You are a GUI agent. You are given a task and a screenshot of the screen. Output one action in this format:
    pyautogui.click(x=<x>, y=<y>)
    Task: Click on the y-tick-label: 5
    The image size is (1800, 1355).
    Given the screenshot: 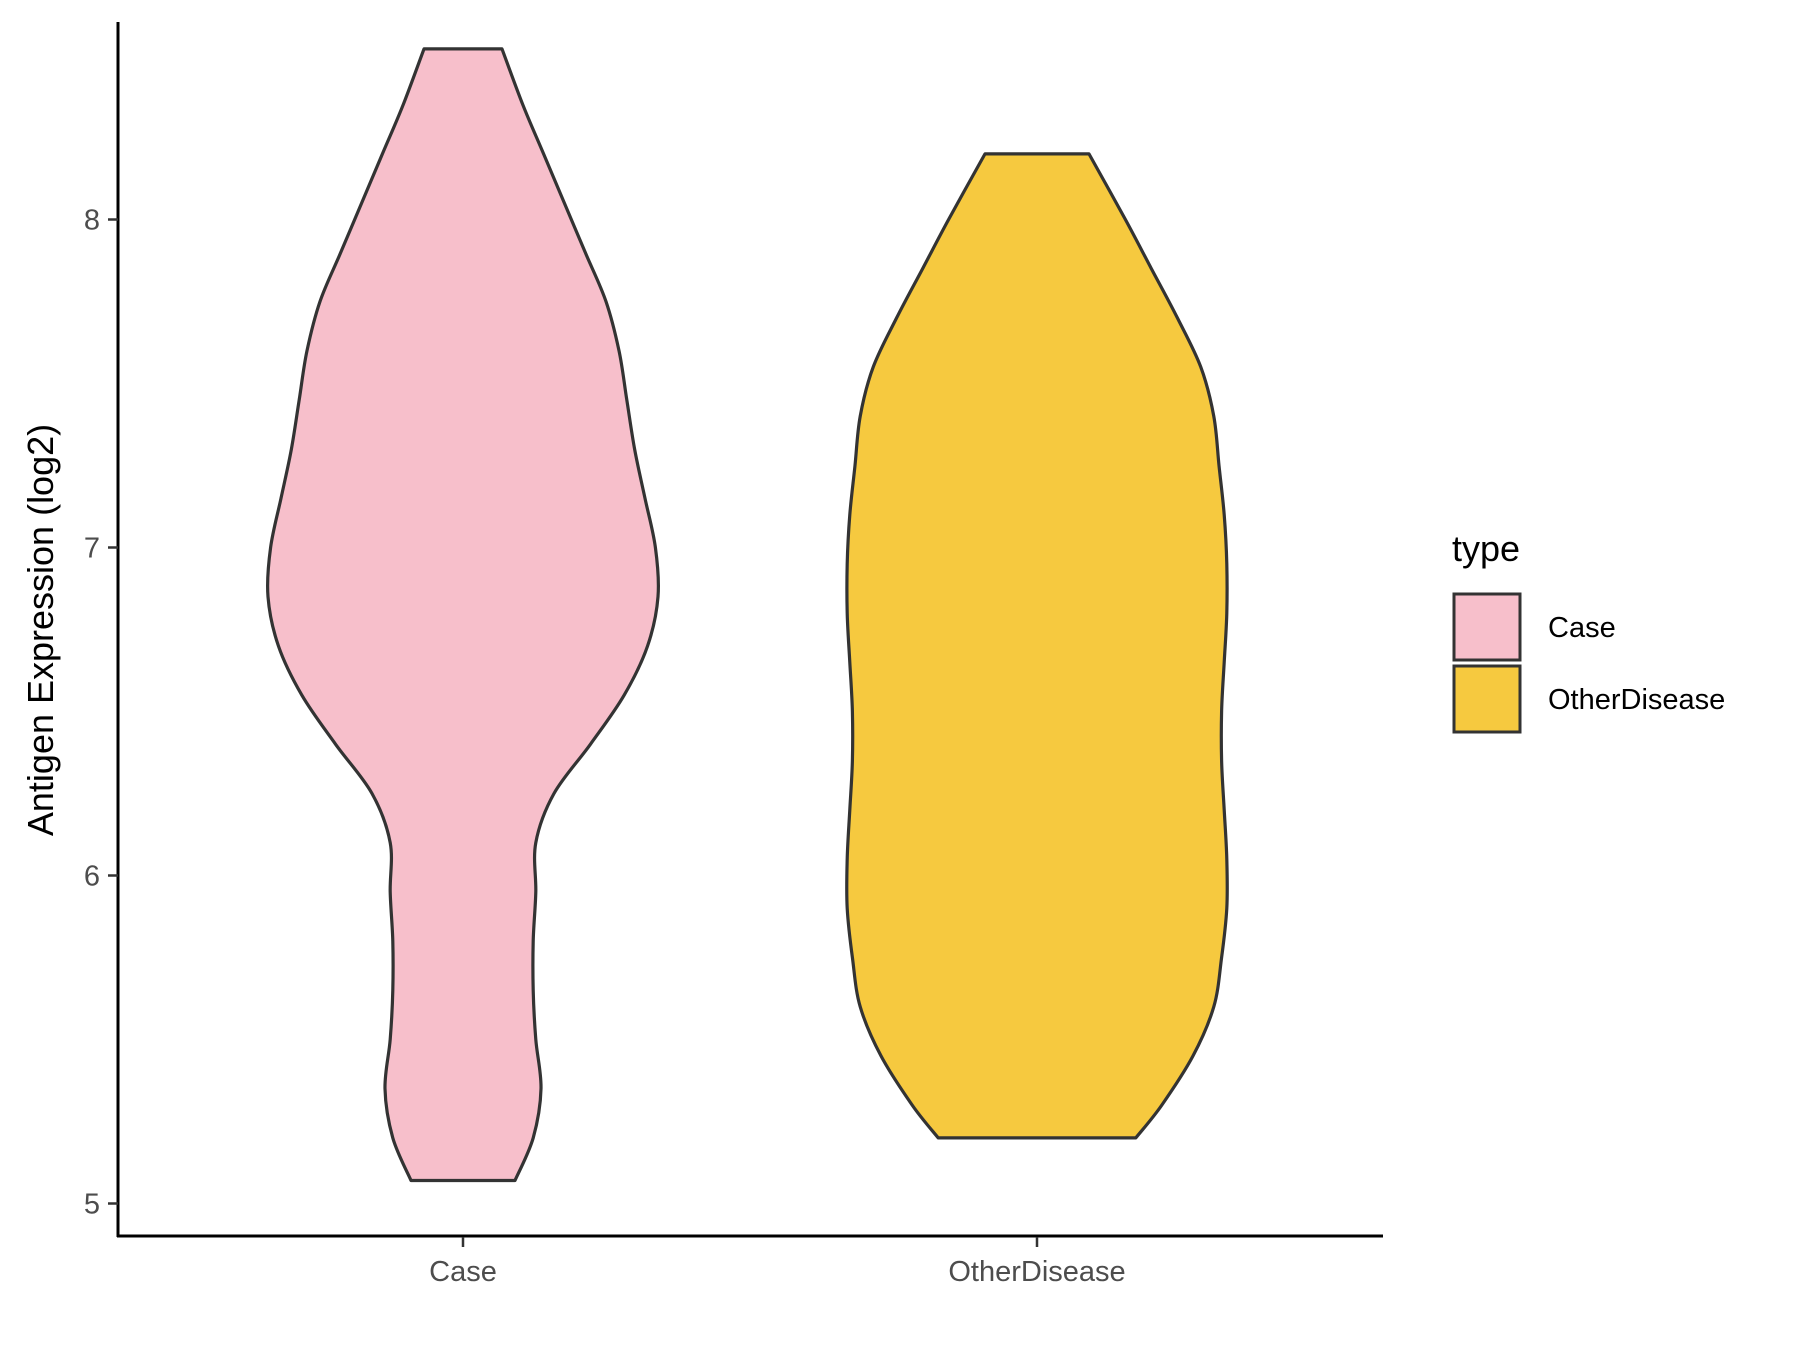 What is the action you would take?
    pyautogui.click(x=92, y=1205)
    